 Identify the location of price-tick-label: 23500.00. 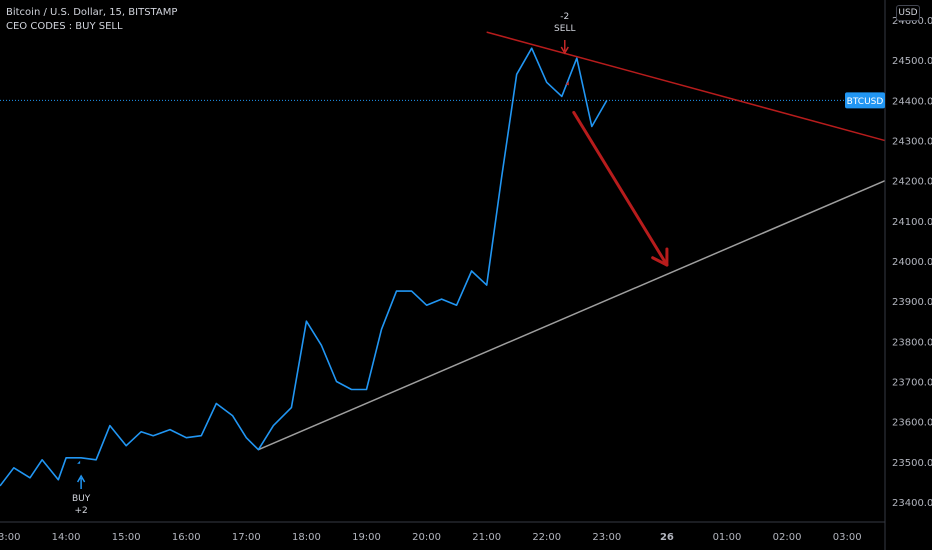
(912, 463).